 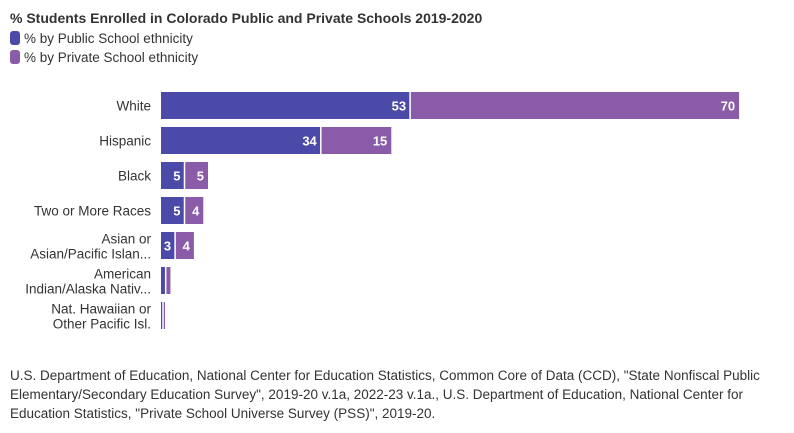 What do you see at coordinates (15, 38) in the screenshot?
I see `legend-swatch-public` at bounding box center [15, 38].